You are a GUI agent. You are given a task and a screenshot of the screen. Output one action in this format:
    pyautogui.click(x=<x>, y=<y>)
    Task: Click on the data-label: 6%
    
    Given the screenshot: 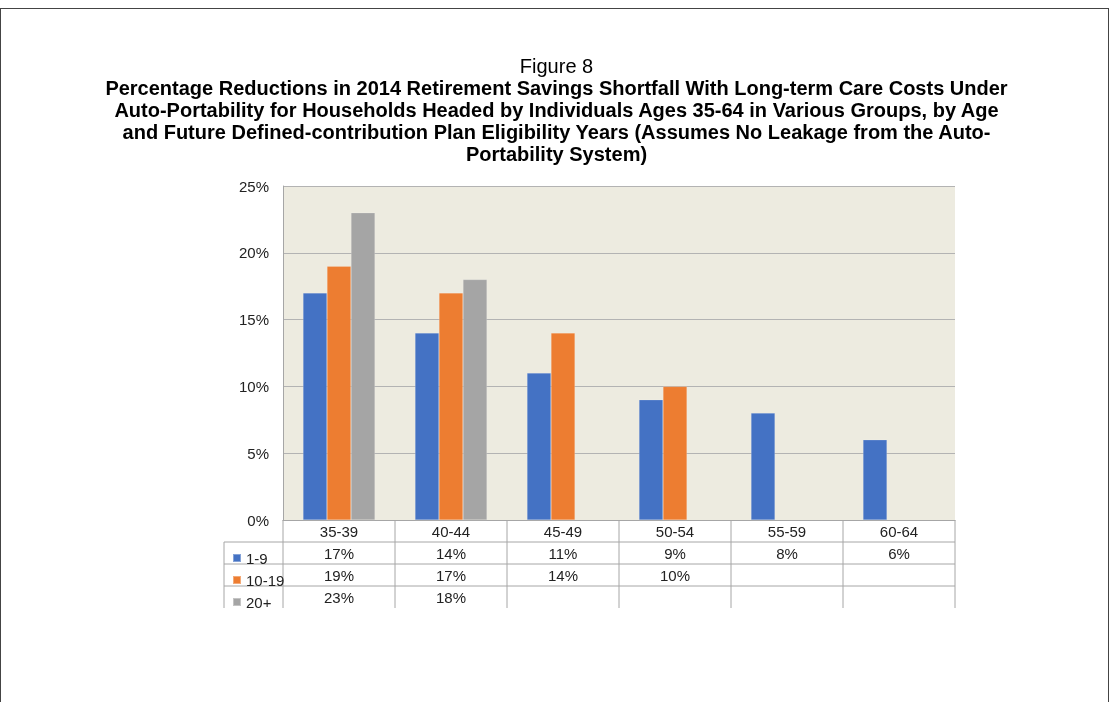 What is the action you would take?
    pyautogui.click(x=899, y=553)
    